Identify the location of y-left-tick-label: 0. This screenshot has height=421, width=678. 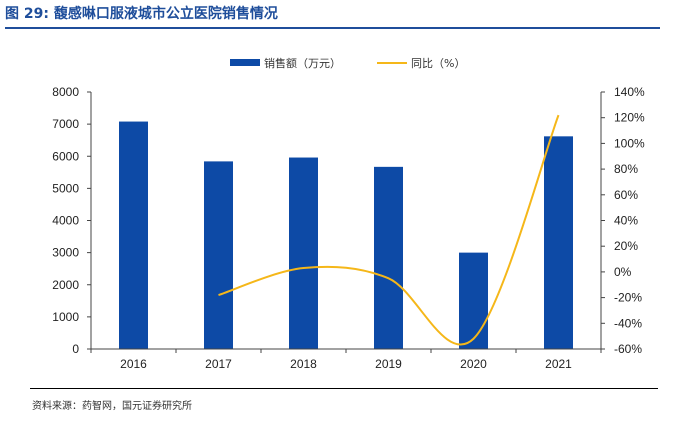
(75, 349).